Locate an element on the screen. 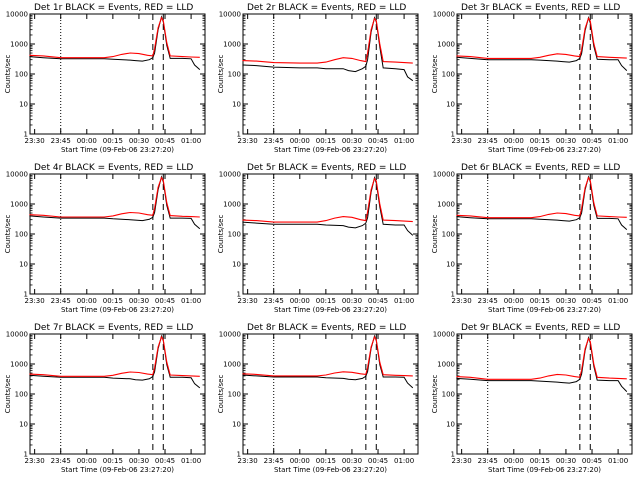 The width and height of the screenshot is (640, 480). panel-title: Det 3r BLACK = Events, RED = LLD is located at coordinates (540, 8).